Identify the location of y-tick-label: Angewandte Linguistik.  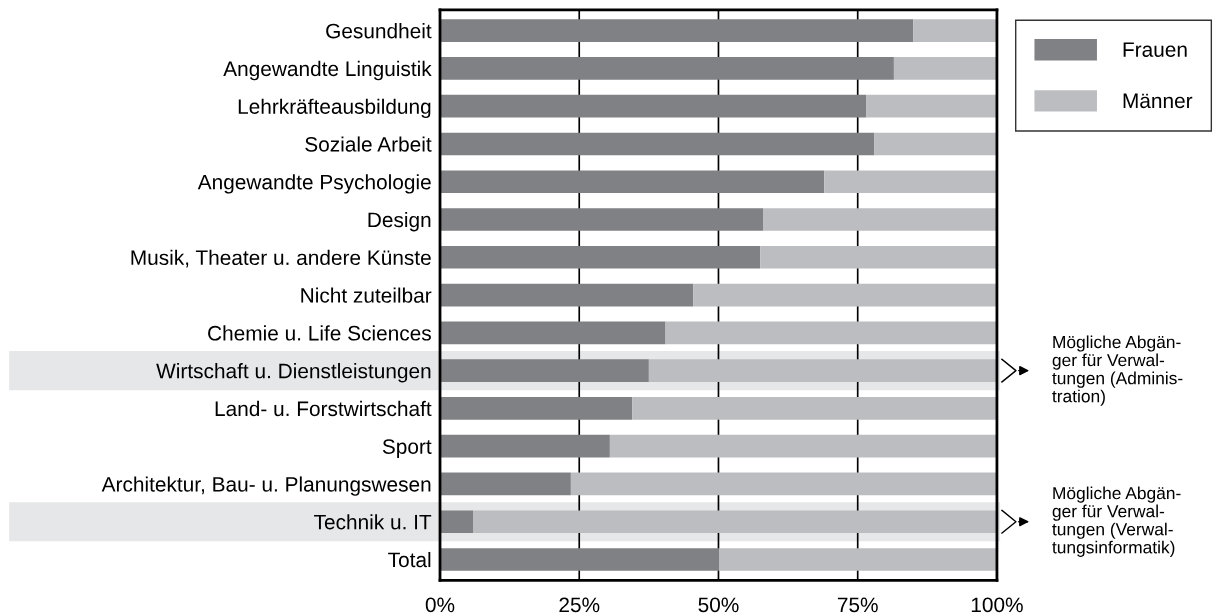
(327, 70).